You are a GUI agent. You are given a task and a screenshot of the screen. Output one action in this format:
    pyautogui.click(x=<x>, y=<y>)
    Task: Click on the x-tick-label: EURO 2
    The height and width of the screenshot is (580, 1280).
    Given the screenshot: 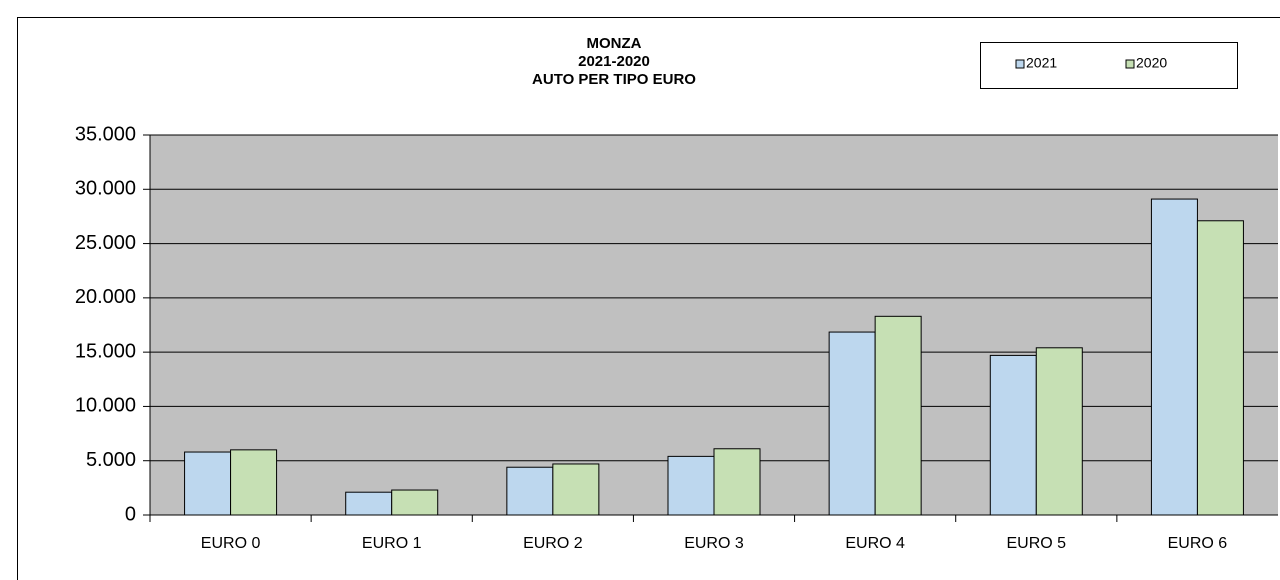 What is the action you would take?
    pyautogui.click(x=553, y=543)
    